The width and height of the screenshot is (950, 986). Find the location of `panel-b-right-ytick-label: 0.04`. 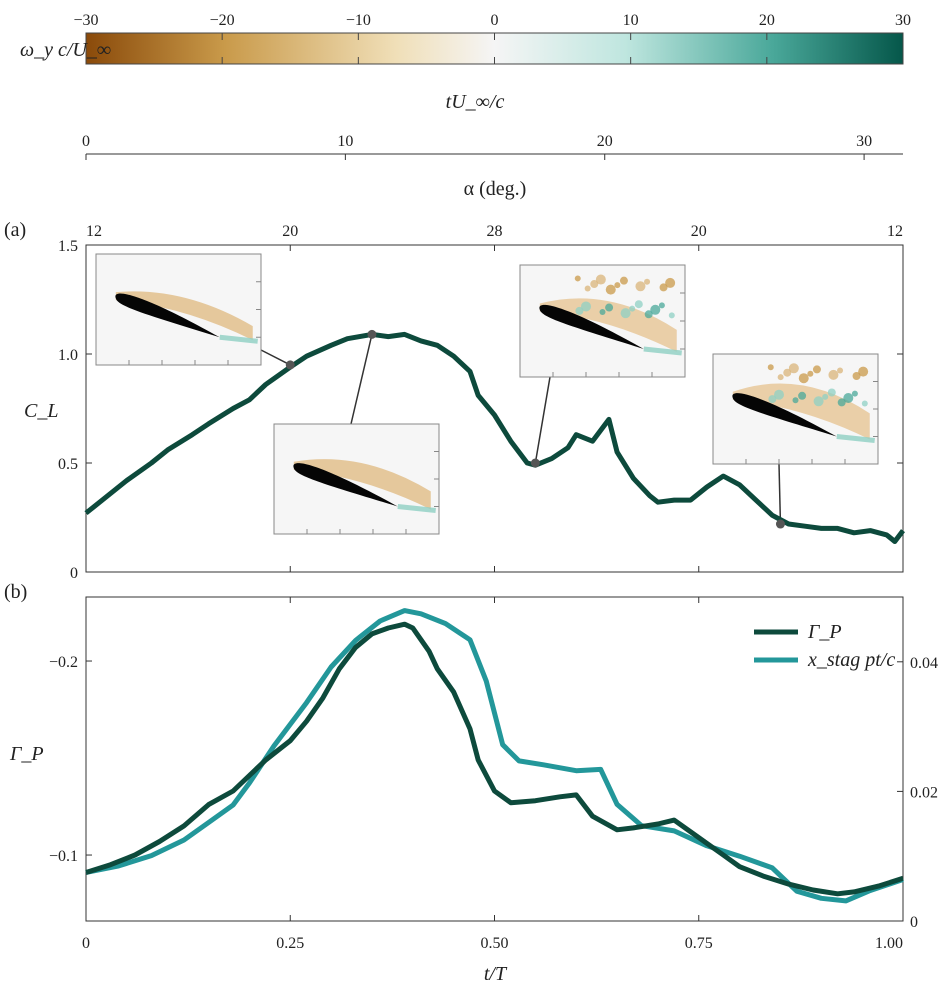

panel-b-right-ytick-label: 0.04 is located at coordinates (924, 663).